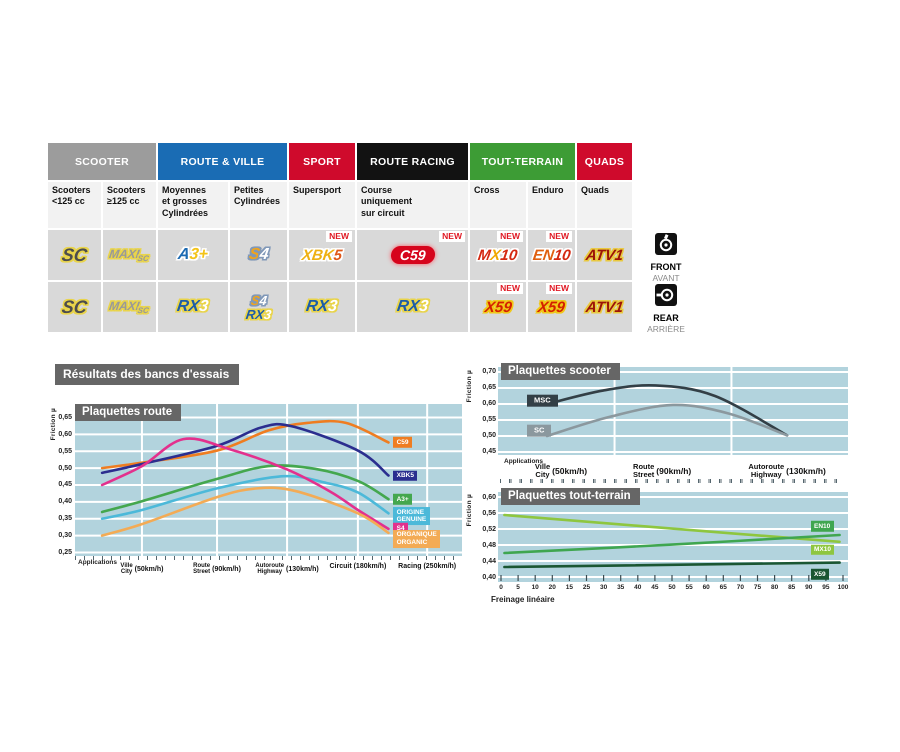  I want to click on ytick-label: 0,52, so click(489, 529).